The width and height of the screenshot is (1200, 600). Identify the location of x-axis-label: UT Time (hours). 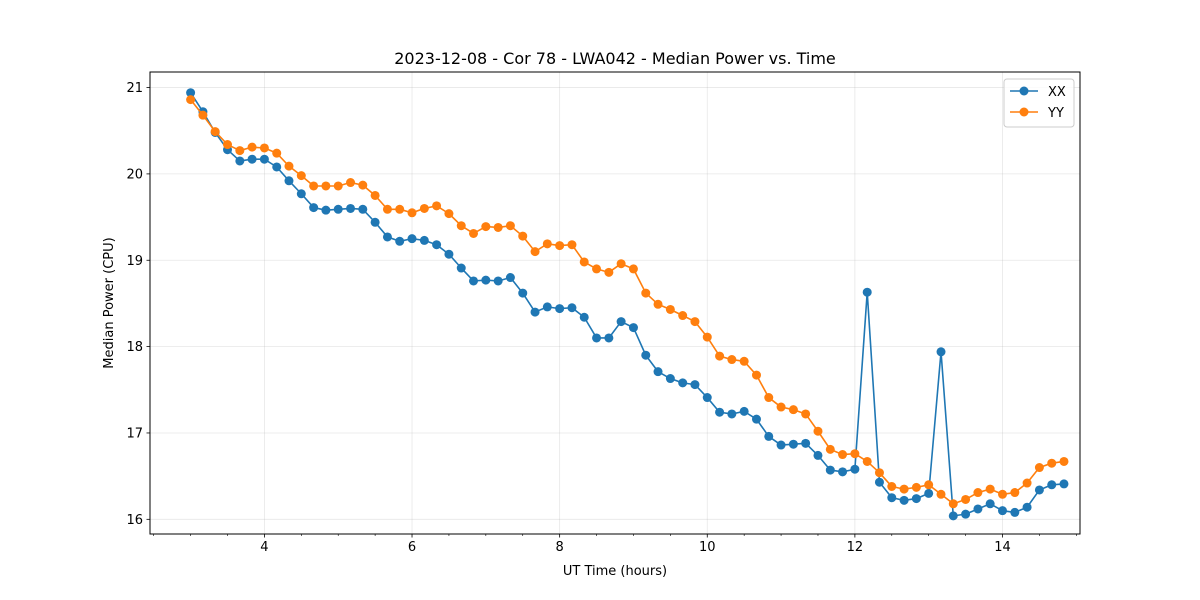
(615, 571).